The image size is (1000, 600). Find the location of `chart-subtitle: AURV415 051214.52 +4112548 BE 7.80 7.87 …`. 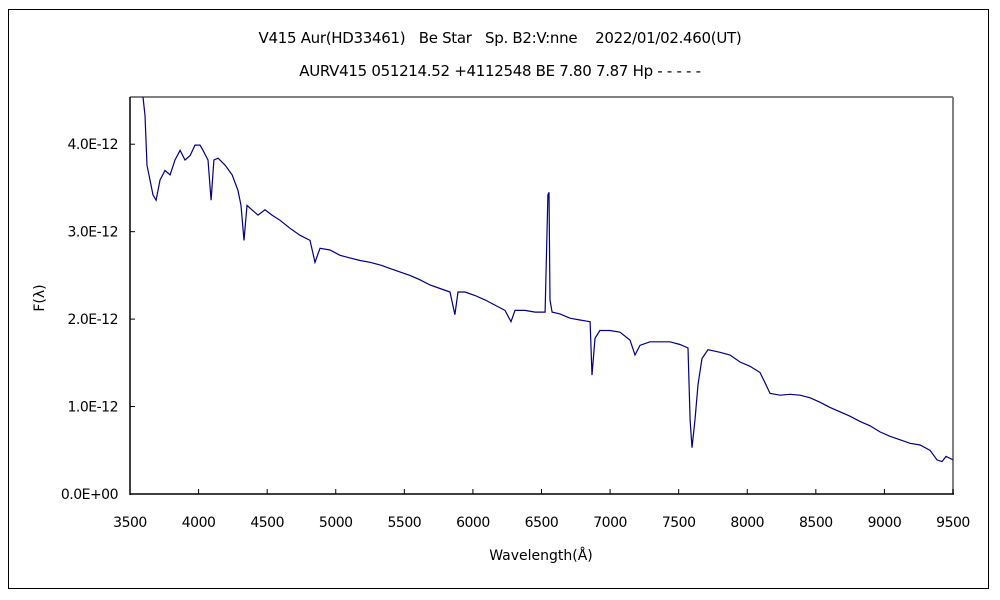

chart-subtitle: AURV415 051214.52 +4112548 BE 7.80 7.87 … is located at coordinates (500, 71).